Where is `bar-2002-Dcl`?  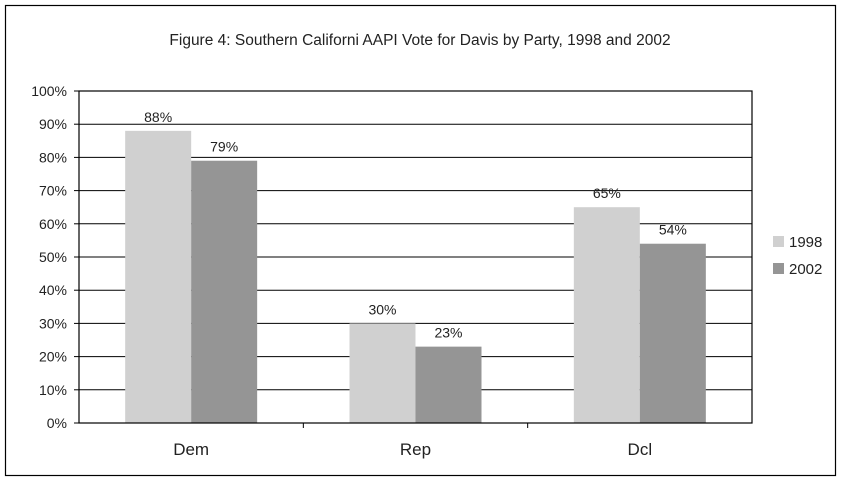
bar-2002-Dcl is located at coordinates (672, 333).